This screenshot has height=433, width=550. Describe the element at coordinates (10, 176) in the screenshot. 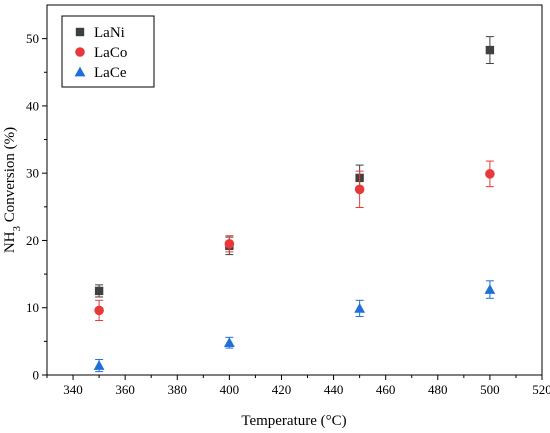

I see `y-axis-title-part: Conversion (%)` at that location.